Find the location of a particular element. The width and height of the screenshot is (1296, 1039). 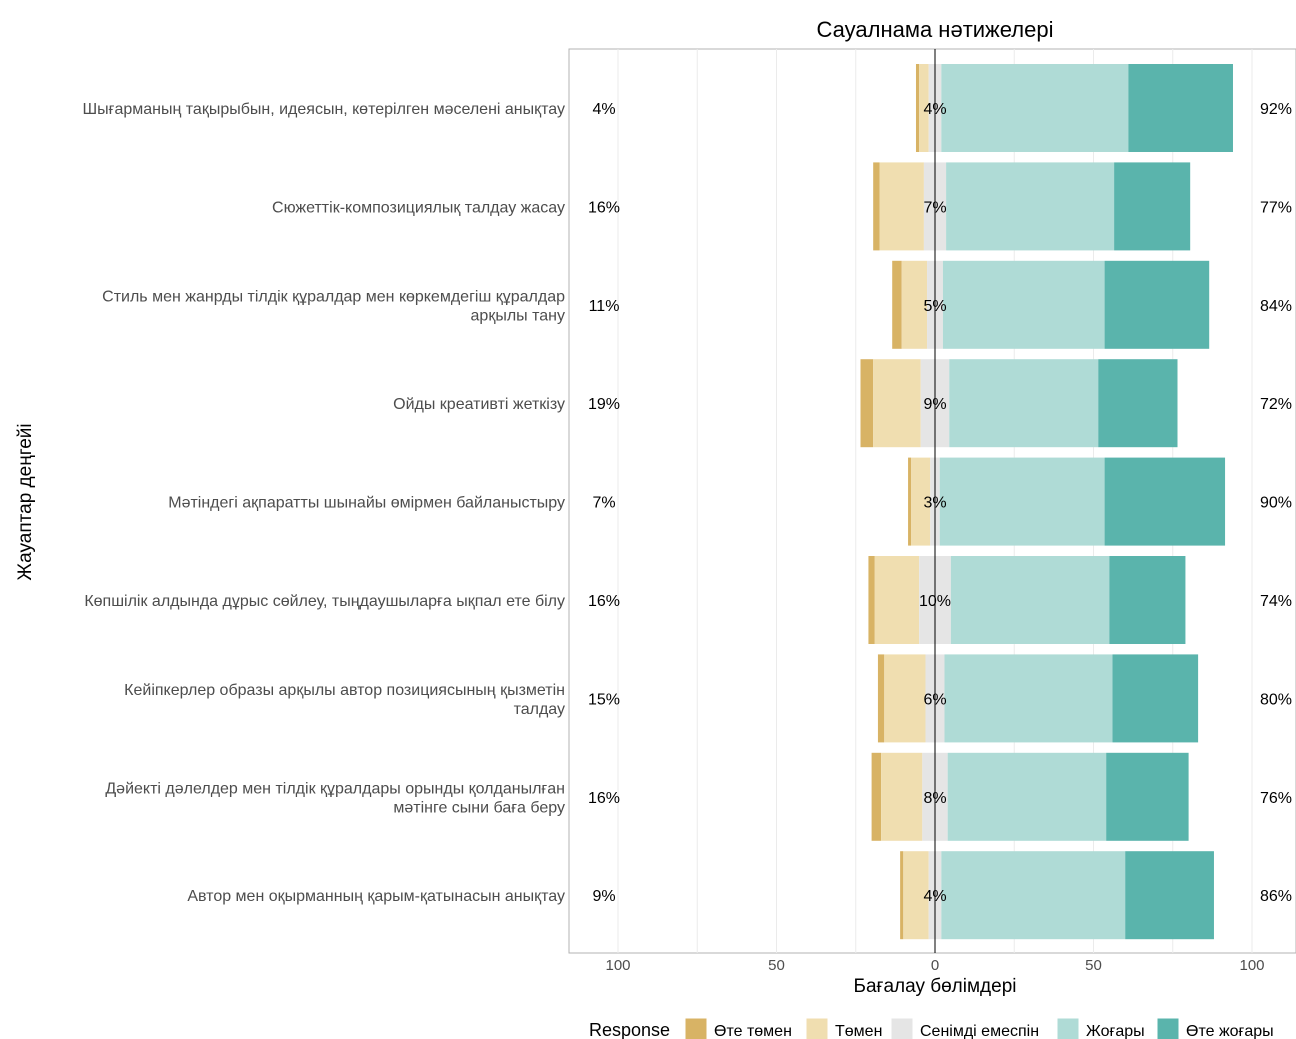

right-percent-label: 92% is located at coordinates (1276, 109).